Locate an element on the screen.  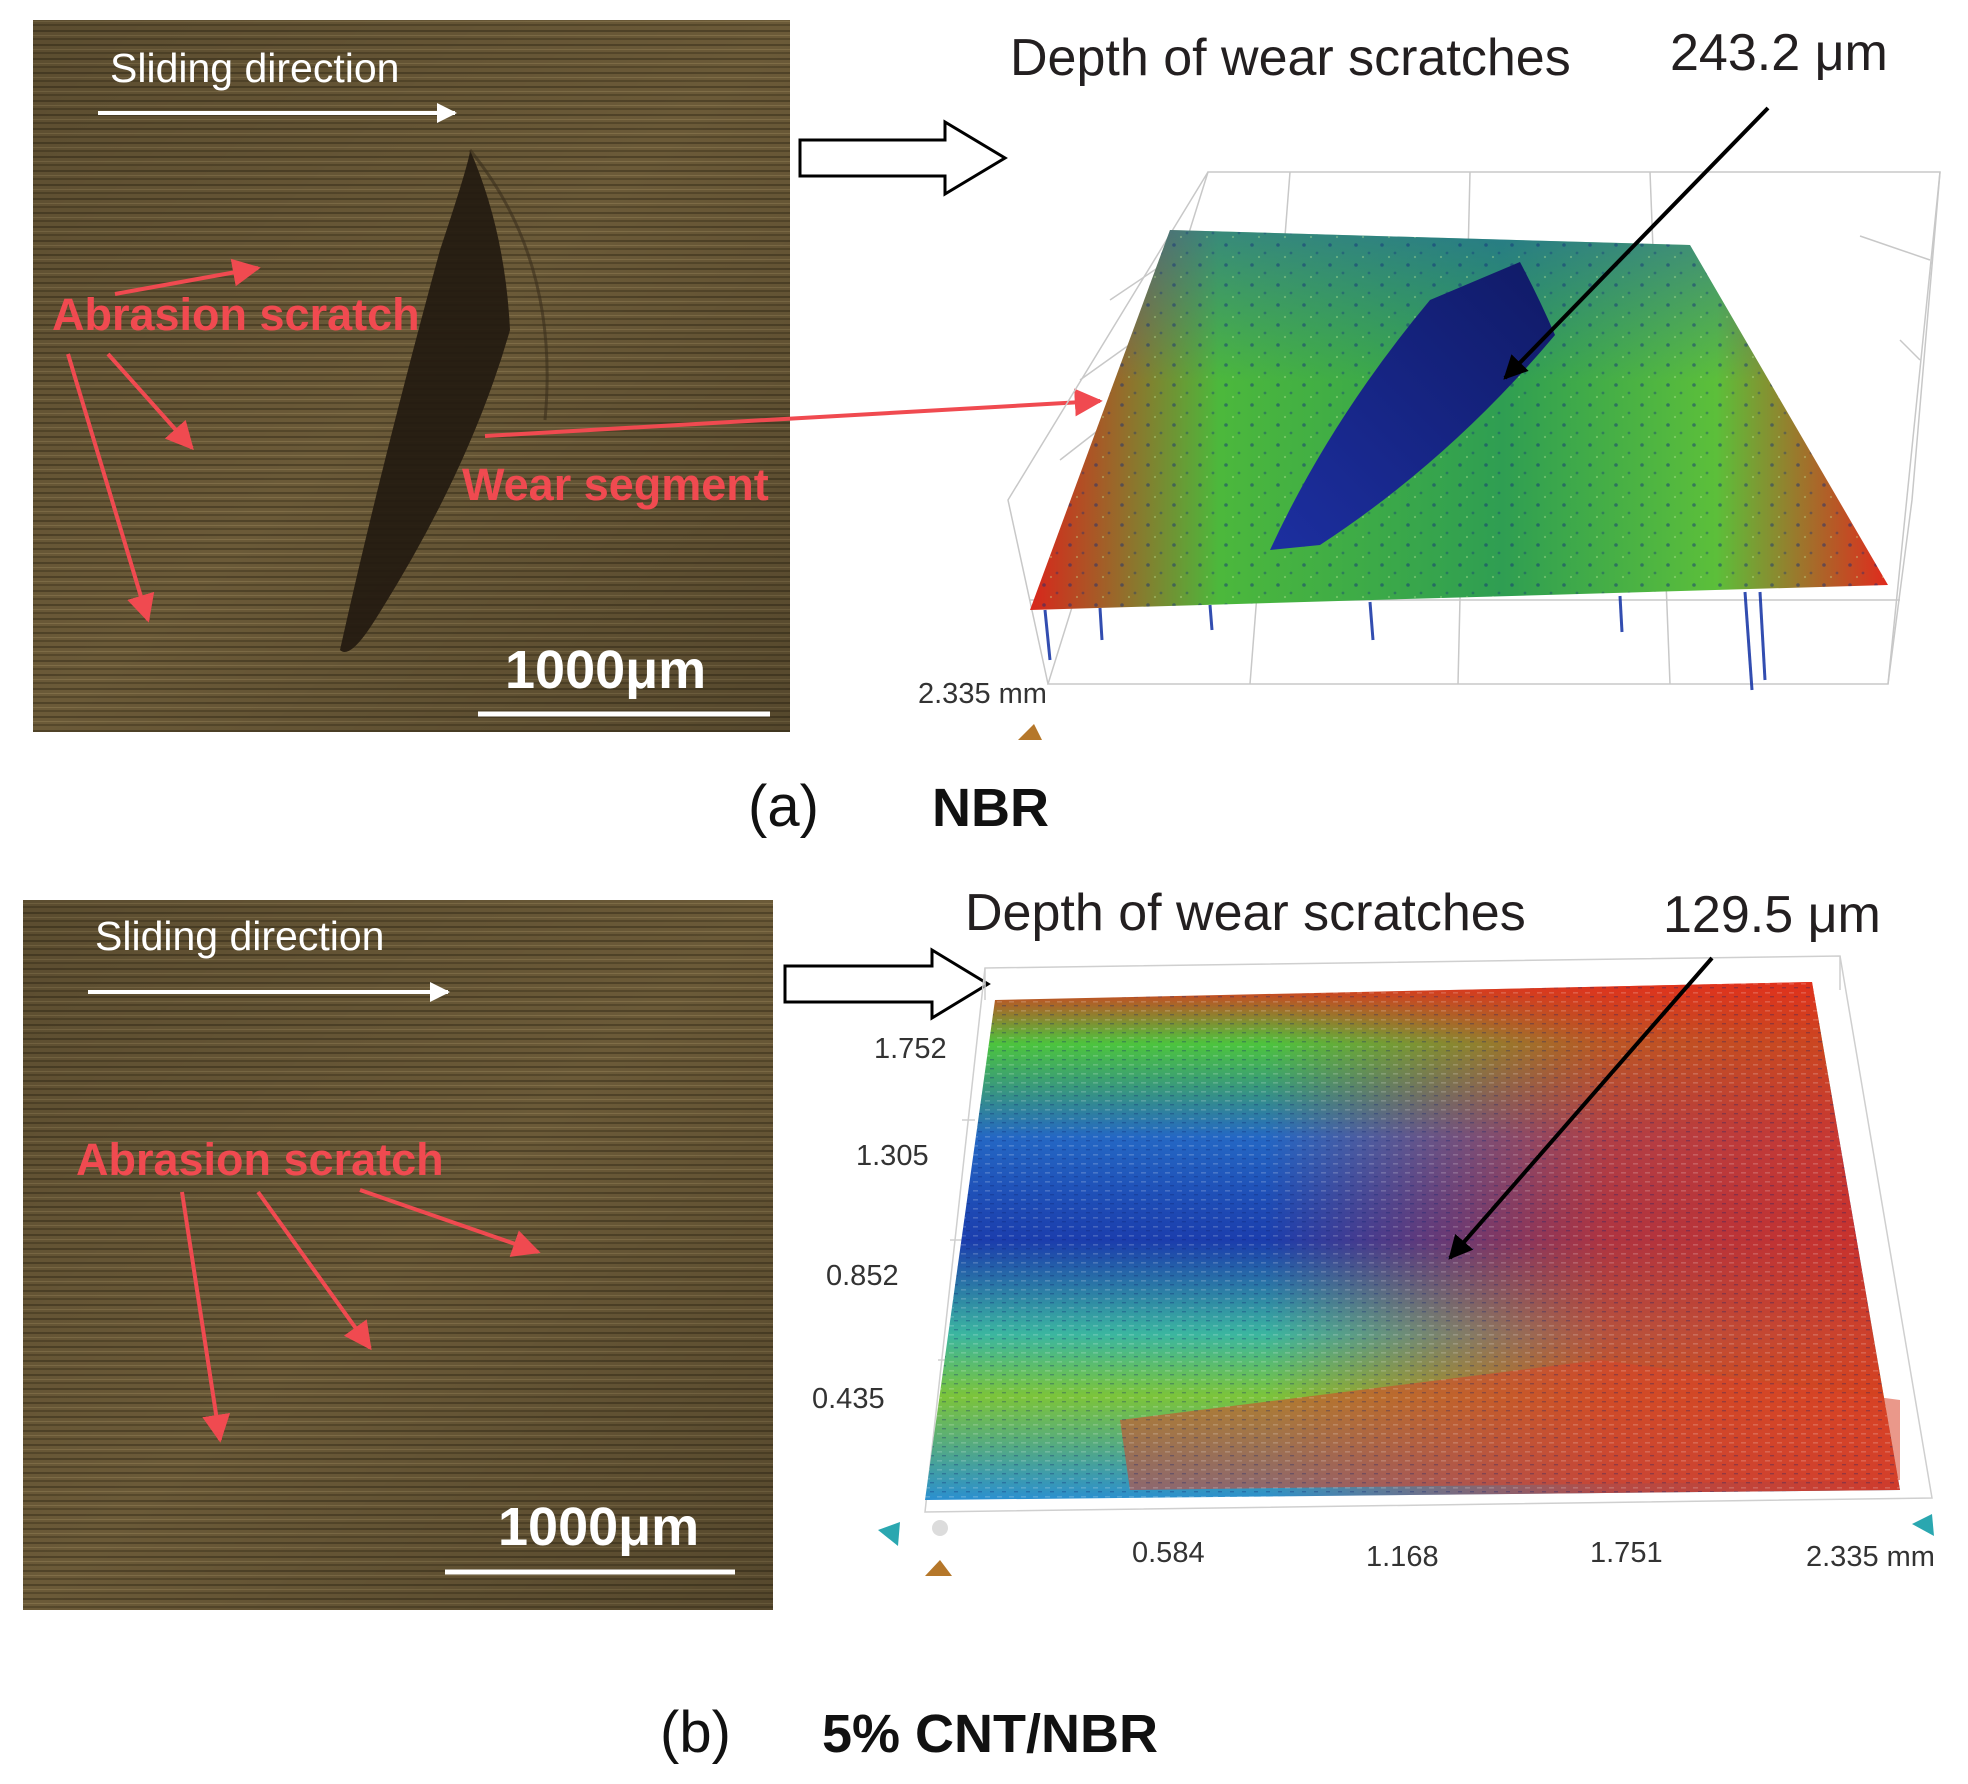
abrasion-scratch-label-a: Abrasion scratch is located at coordinates (236, 314).